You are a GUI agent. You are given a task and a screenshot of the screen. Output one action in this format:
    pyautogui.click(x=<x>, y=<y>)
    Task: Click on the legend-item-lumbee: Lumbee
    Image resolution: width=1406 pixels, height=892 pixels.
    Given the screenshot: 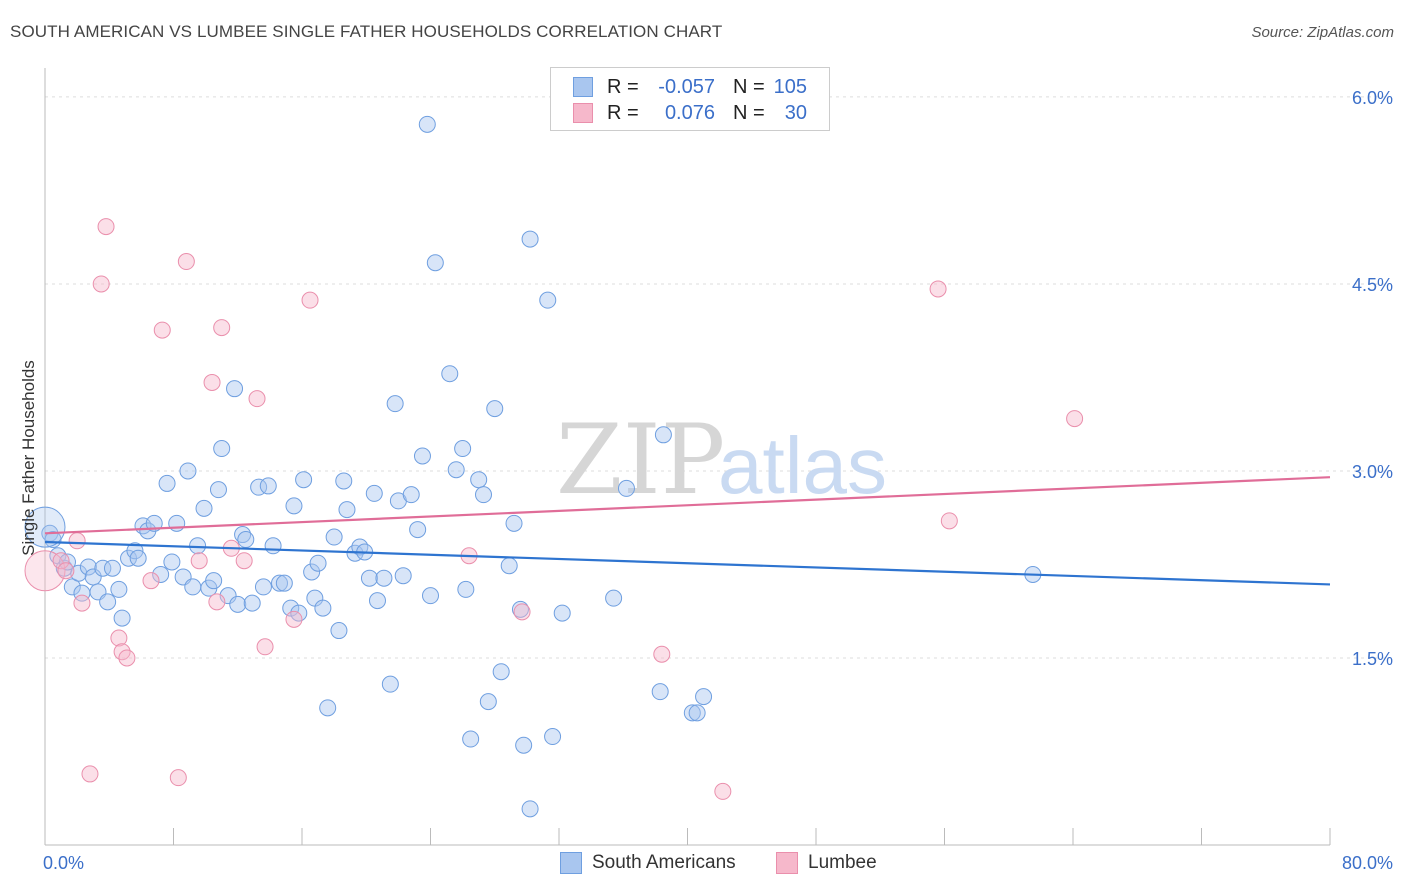 What is the action you would take?
    pyautogui.click(x=826, y=863)
    